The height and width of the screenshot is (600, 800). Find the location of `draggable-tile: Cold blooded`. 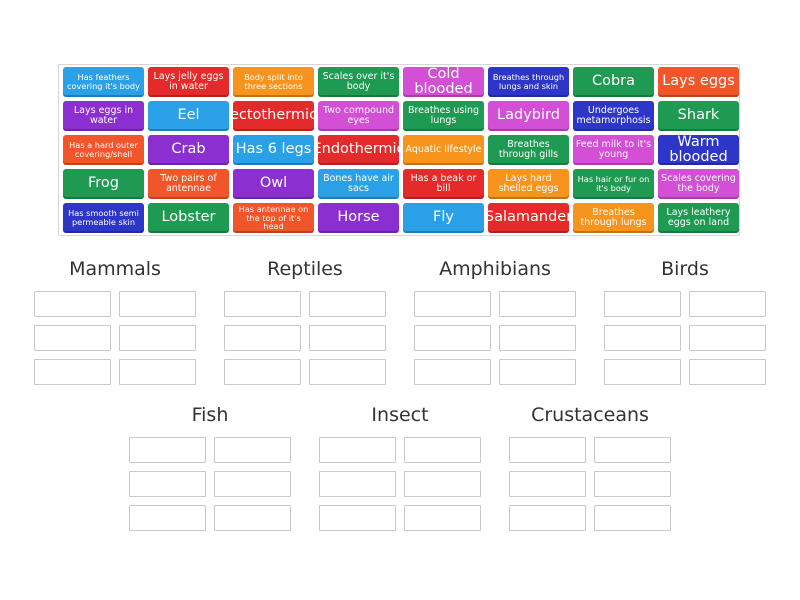

draggable-tile: Cold blooded is located at coordinates (443, 82).